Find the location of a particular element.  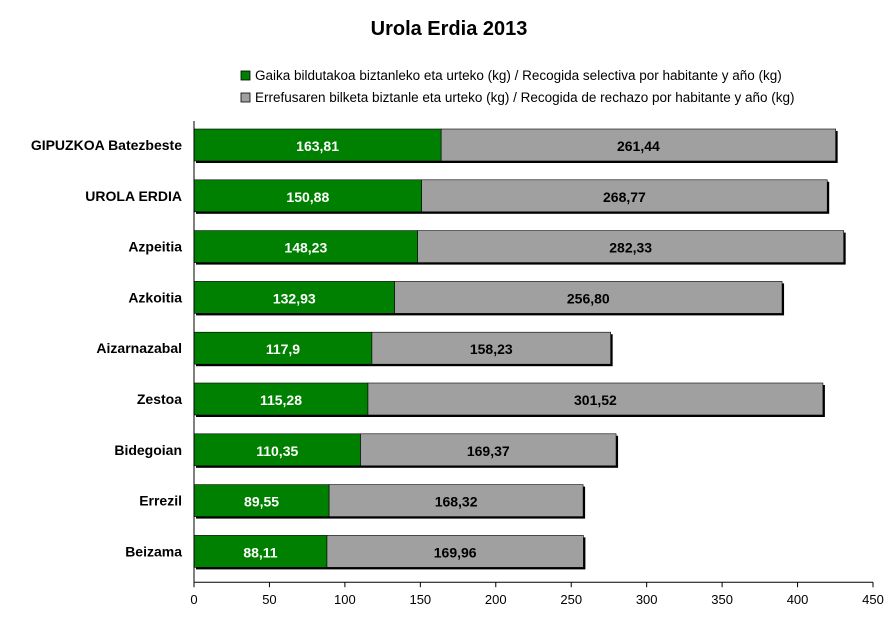

data-label: 115,28 is located at coordinates (281, 400).